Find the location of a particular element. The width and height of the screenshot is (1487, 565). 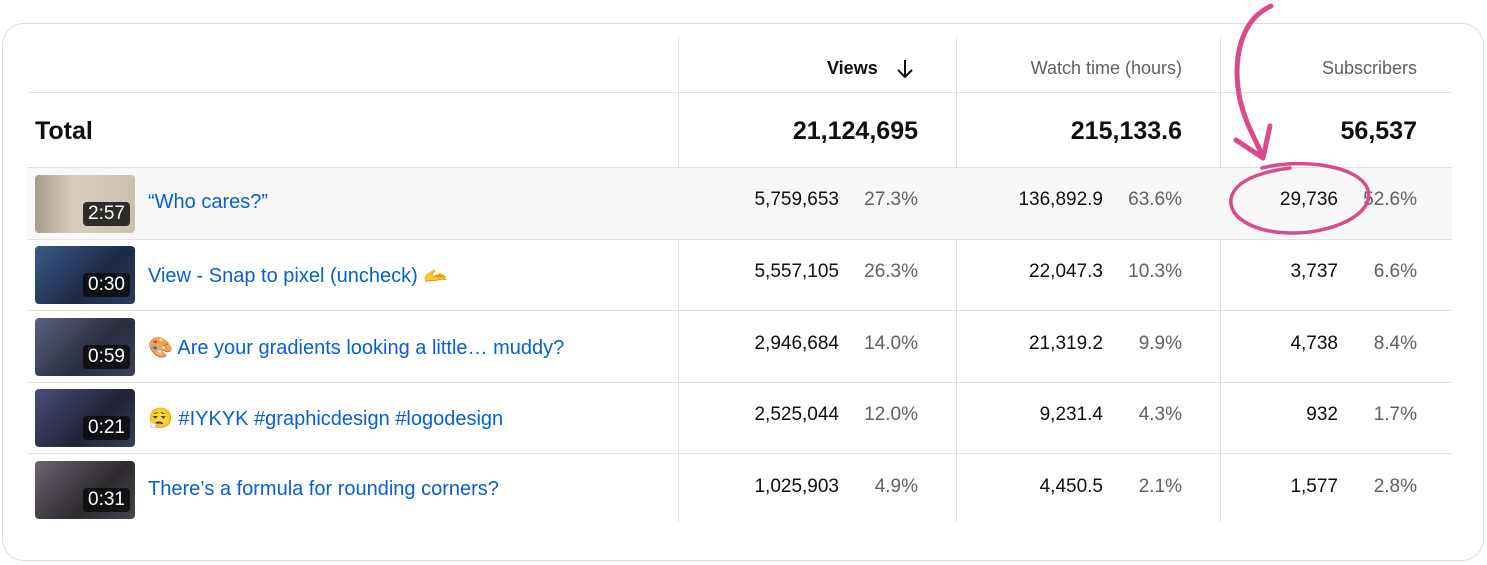

total-views: 21,124,695 is located at coordinates (855, 131).